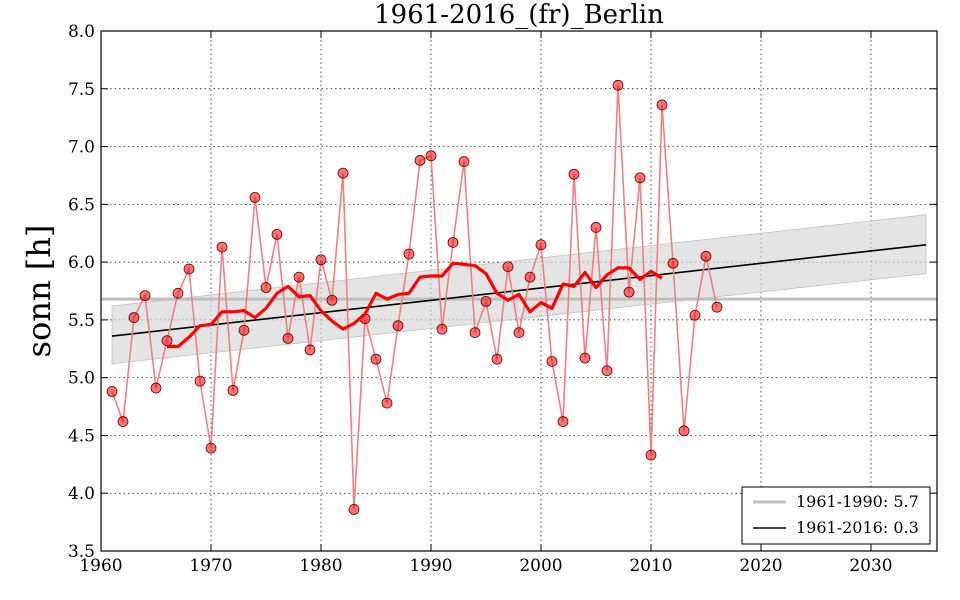 Image resolution: width=960 pixels, height=600 pixels. What do you see at coordinates (760, 566) in the screenshot?
I see `x-tick-label: 2020` at bounding box center [760, 566].